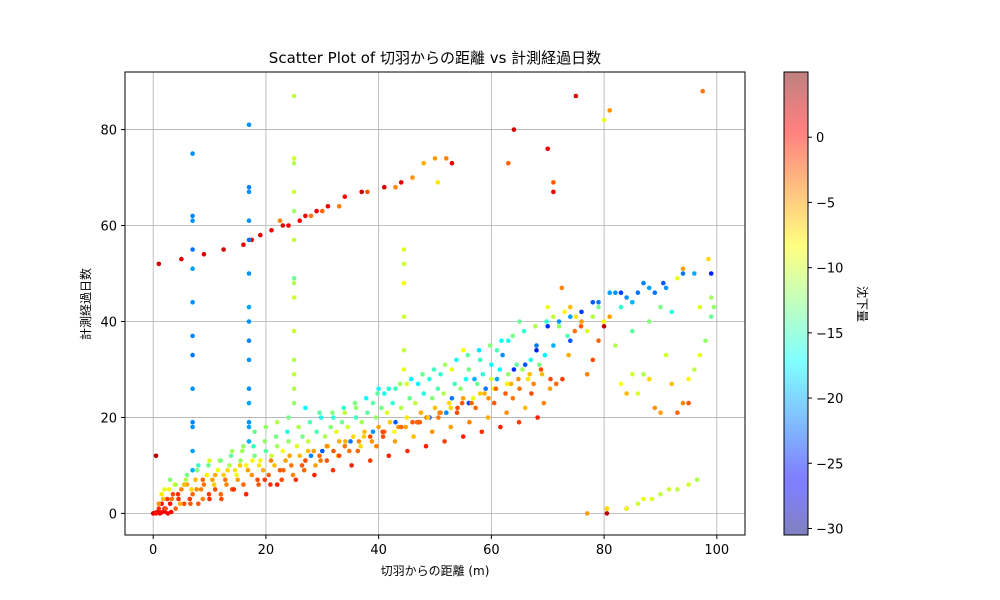 The image size is (1000, 600). Describe the element at coordinates (796, 303) in the screenshot. I see `colorbar-gradient` at that location.